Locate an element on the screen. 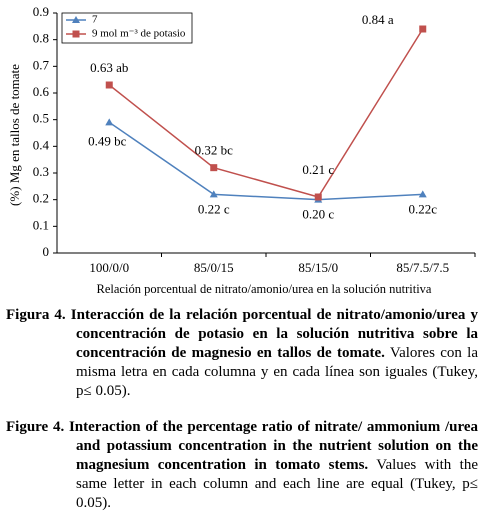  value-label: 0.84 a is located at coordinates (378, 19).